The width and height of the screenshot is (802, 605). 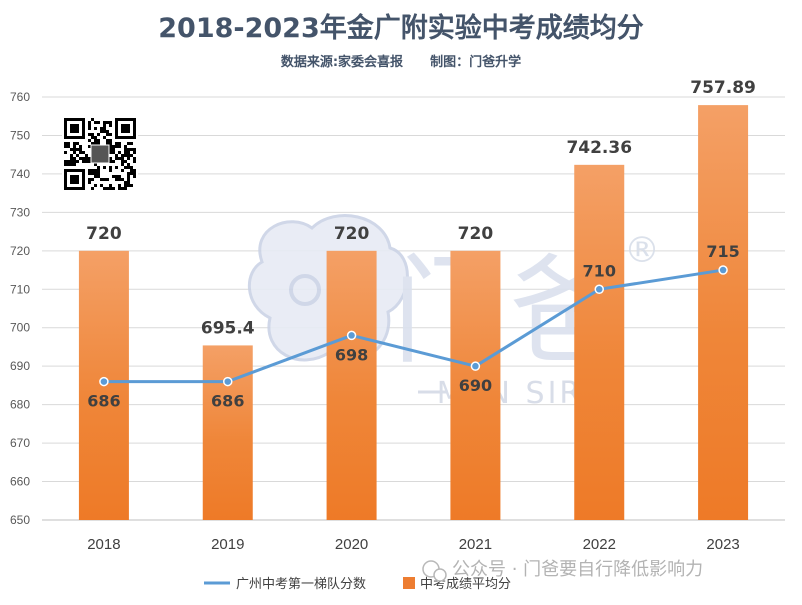 What do you see at coordinates (103, 401) in the screenshot?
I see `line-data-label: 686` at bounding box center [103, 401].